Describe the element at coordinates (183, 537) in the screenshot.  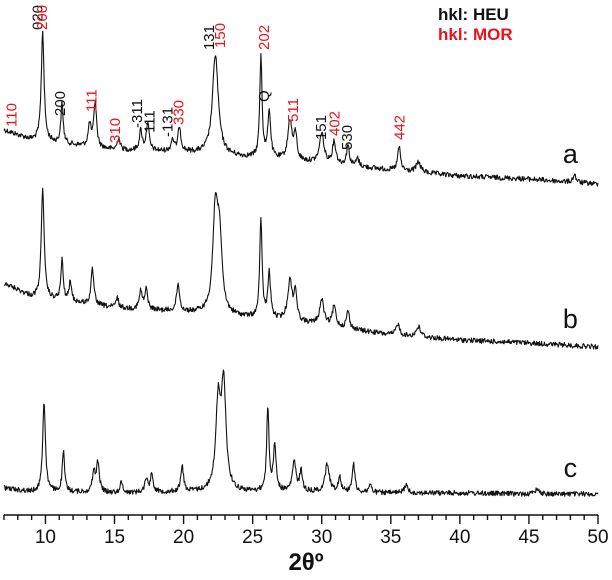
I see `x-tick-label: 20` at that location.